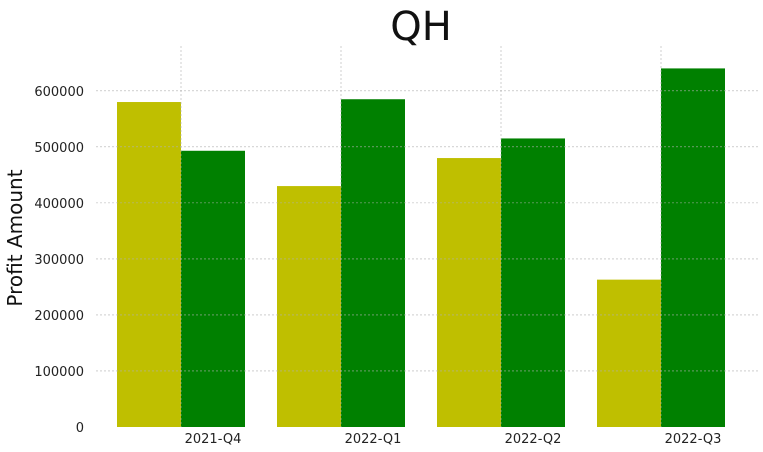  What do you see at coordinates (453, 439) in the screenshot?
I see `x-axis-ticks: 2021-Q4 2022-Q1 2022-Q2 2022-Q3` at bounding box center [453, 439].